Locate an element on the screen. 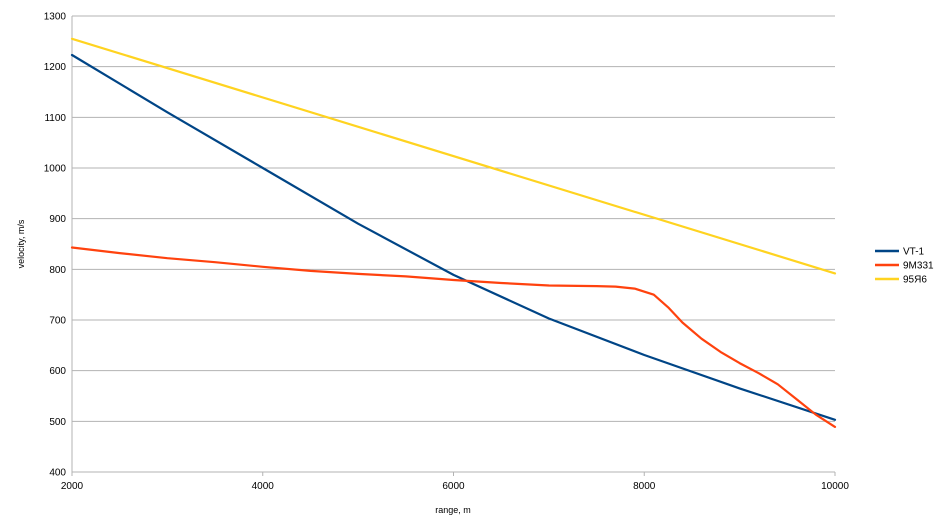 The width and height of the screenshot is (943, 530). x-axis-label: range, m is located at coordinates (453, 510).